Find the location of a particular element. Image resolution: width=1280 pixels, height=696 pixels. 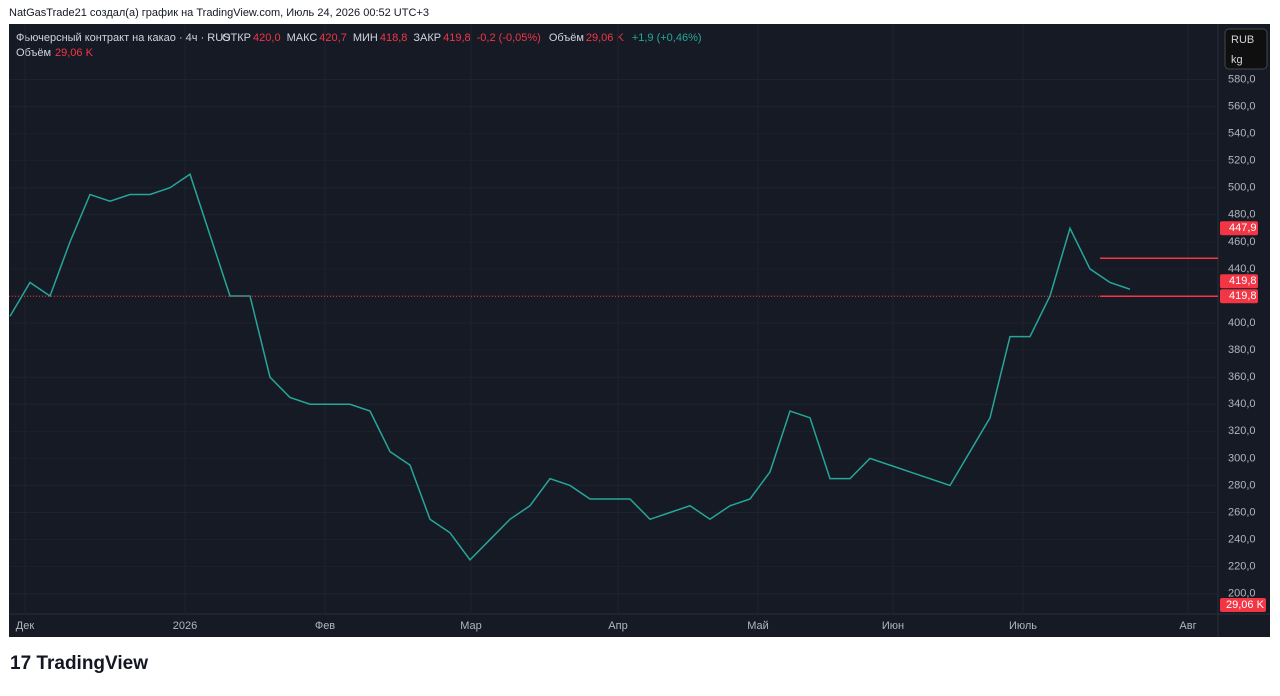

ohlc-value: 420,7 is located at coordinates (333, 38).